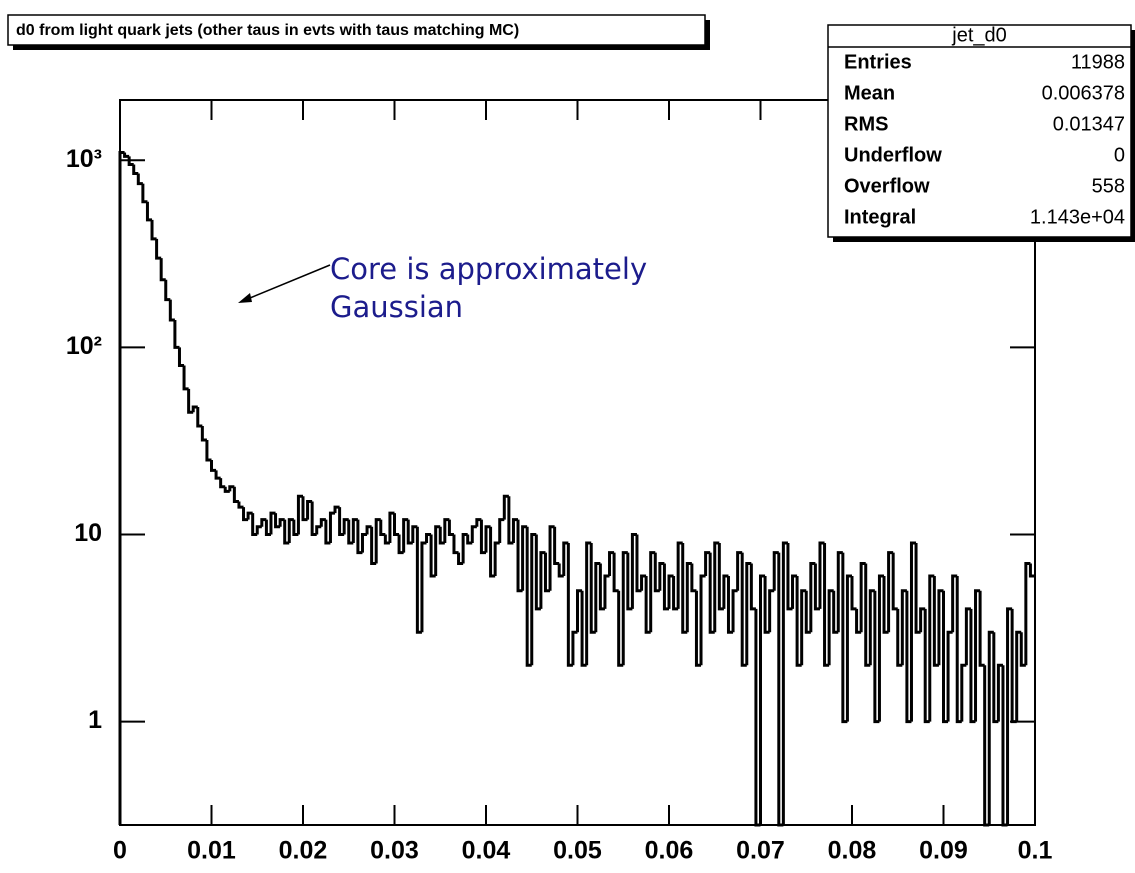 This screenshot has width=1135, height=873. I want to click on x-tick-label: 0.09, so click(943, 851).